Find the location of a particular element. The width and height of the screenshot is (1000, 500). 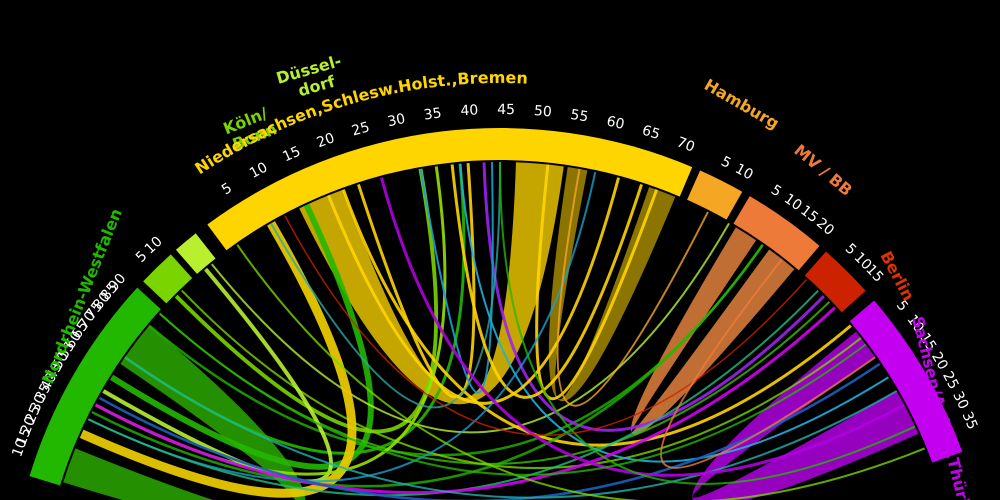

tick-label-ns: 10 is located at coordinates (258, 170).